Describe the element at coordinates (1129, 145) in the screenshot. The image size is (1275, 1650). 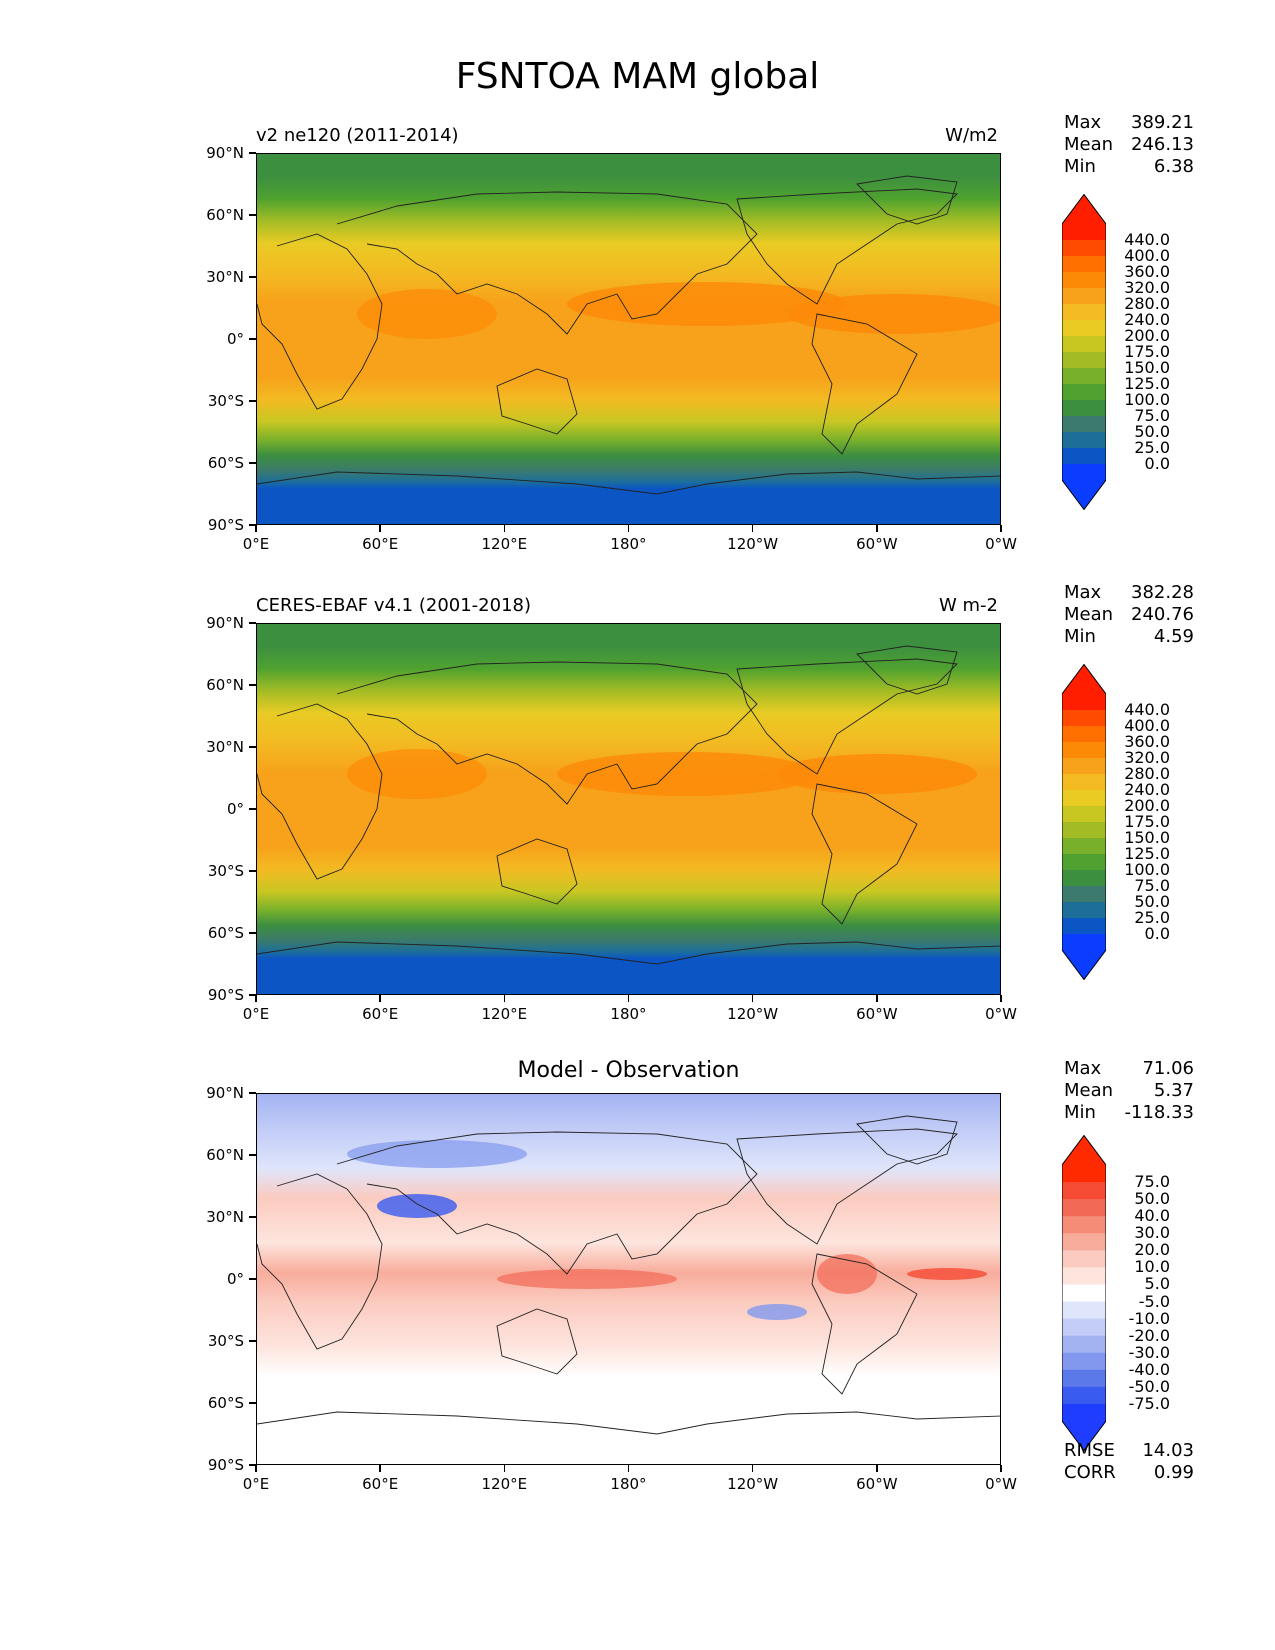
I see `stats-block: Max 389.21 Mean 246.13 Min 6.38` at that location.